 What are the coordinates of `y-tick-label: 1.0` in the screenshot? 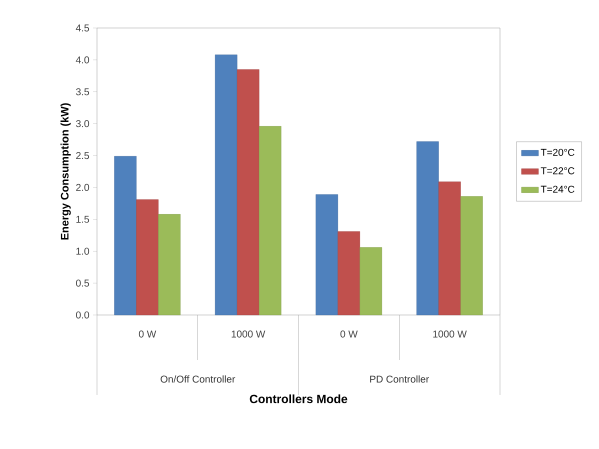 It's located at (83, 251).